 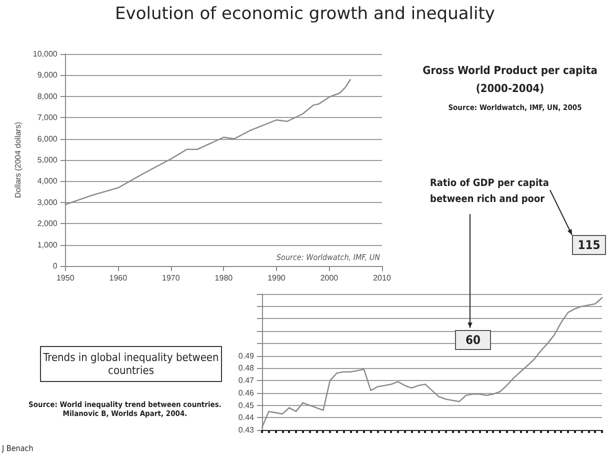 I want to click on annotation: Source: Worldwatch, IMF, UN, so click(x=327, y=257).